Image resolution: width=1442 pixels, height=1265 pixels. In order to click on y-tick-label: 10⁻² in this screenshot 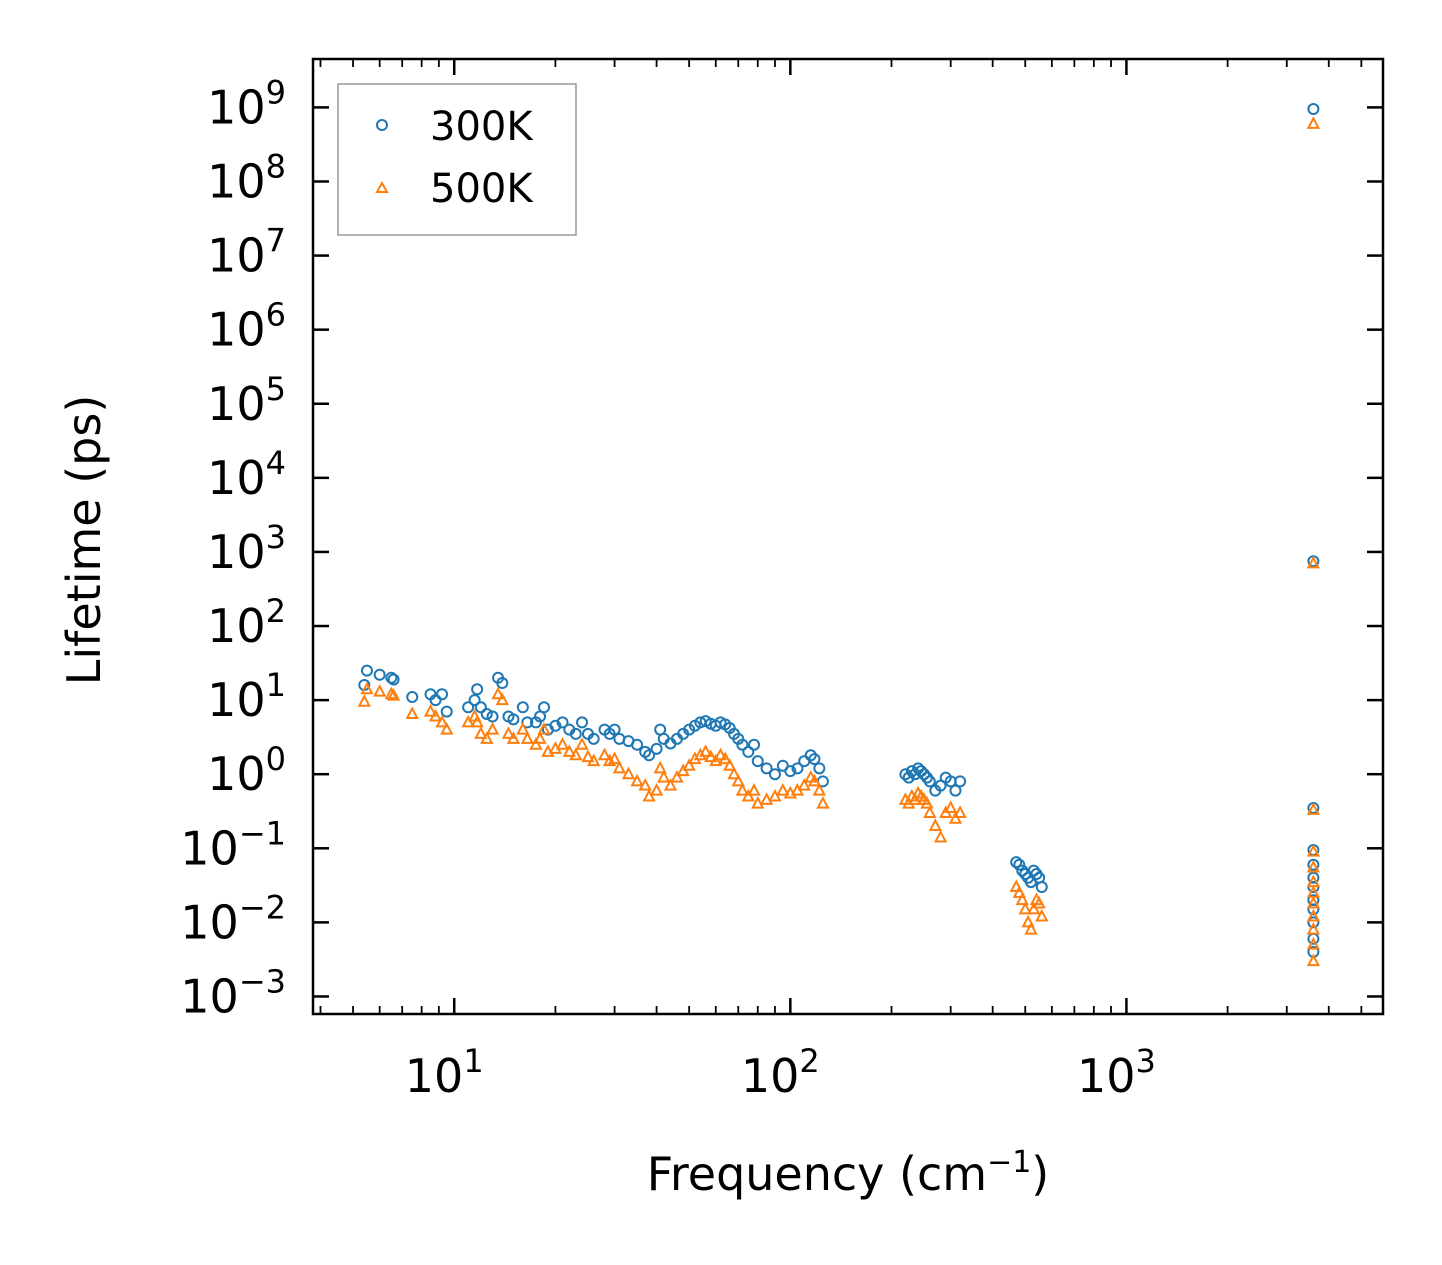, I will do `click(233, 918)`.